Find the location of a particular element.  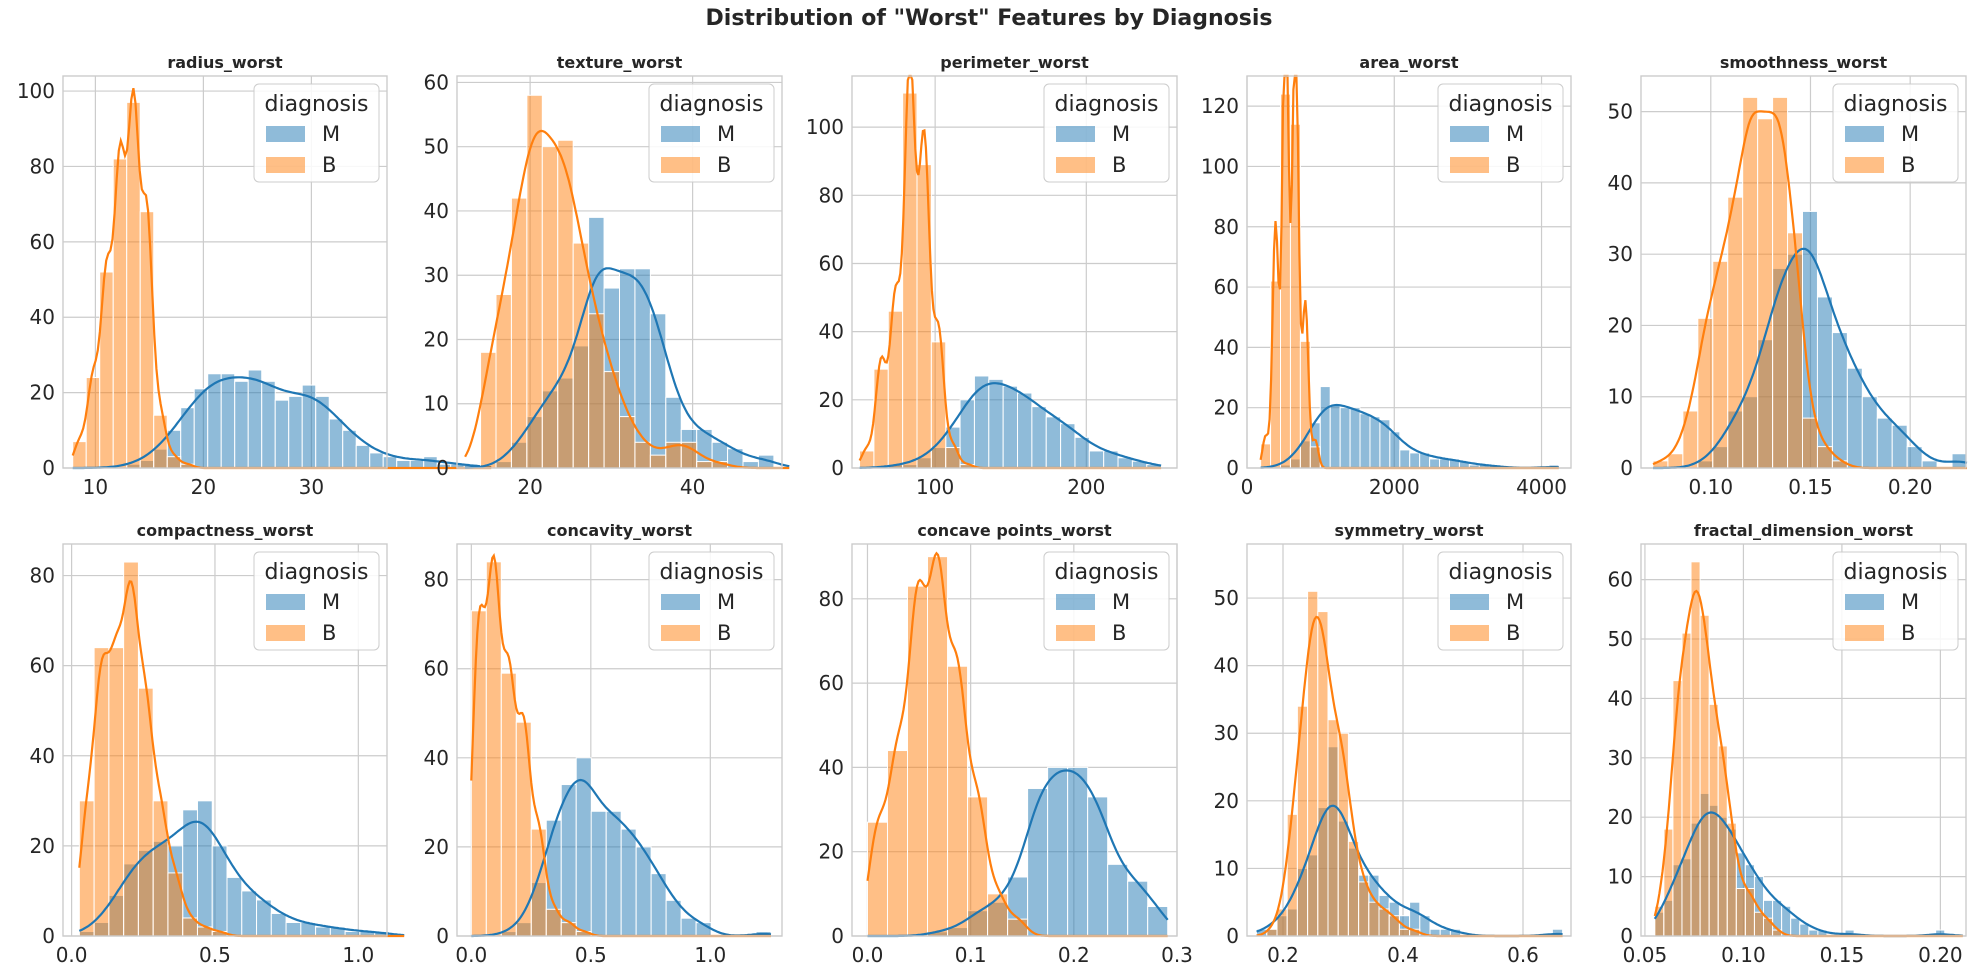

subplot-title: compactness_worst is located at coordinates (225, 530).